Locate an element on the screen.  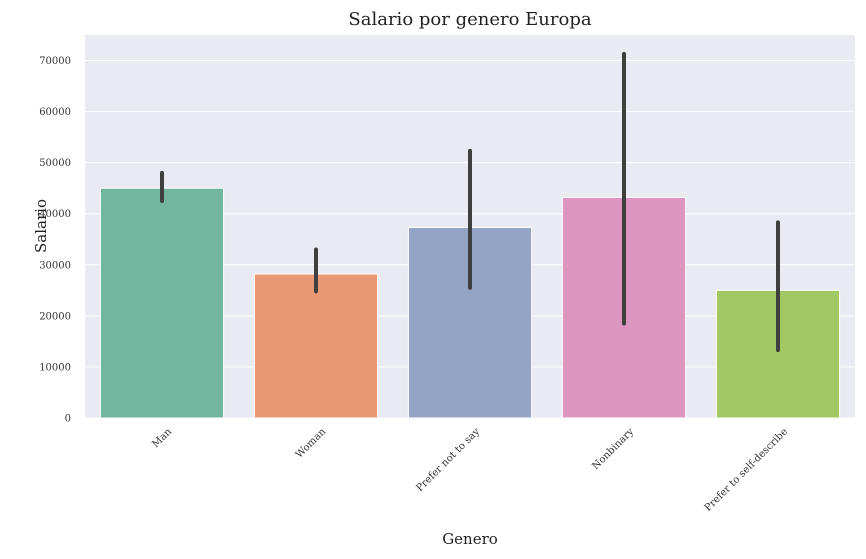
y-tick-label: 60000 is located at coordinates (55, 112).